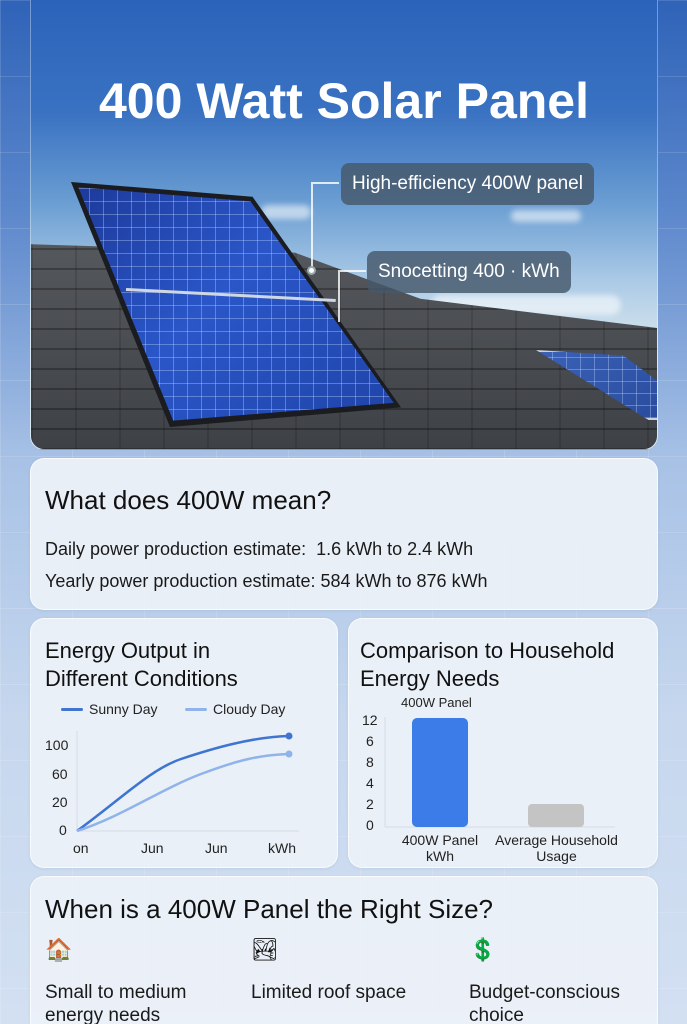 The height and width of the screenshot is (1024, 687). What do you see at coordinates (81, 848) in the screenshot?
I see `x-tick: on` at bounding box center [81, 848].